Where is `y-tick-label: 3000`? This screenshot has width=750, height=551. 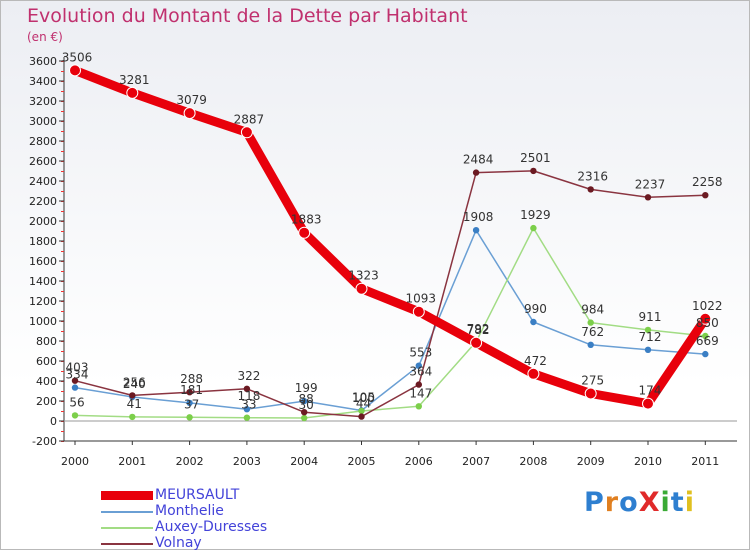
y-tick-label: 3000 is located at coordinates (43, 121).